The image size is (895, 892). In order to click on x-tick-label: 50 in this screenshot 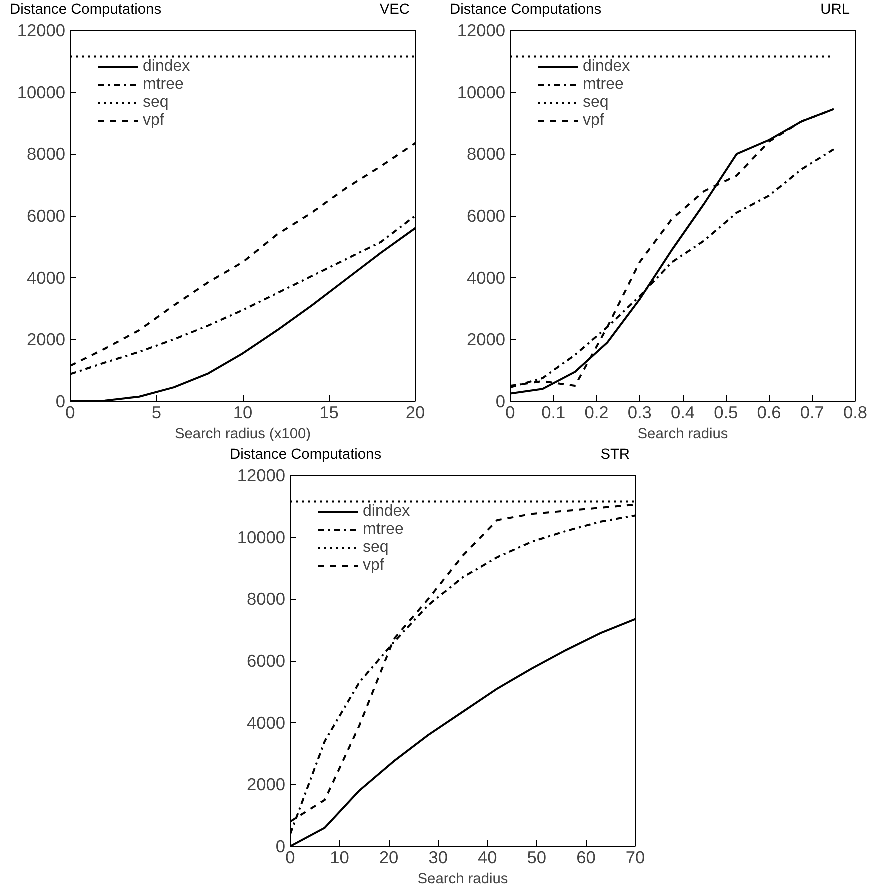, I will do `click(537, 858)`.